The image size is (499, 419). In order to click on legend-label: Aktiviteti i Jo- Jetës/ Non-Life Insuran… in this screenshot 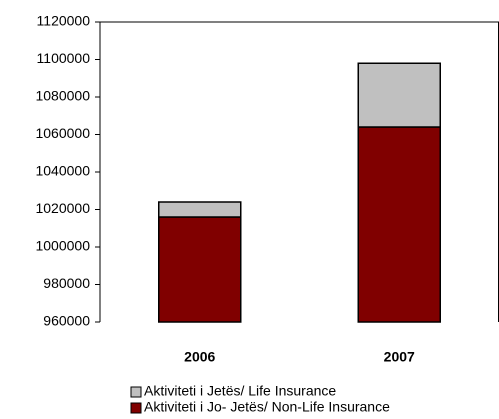, I will do `click(267, 407)`.